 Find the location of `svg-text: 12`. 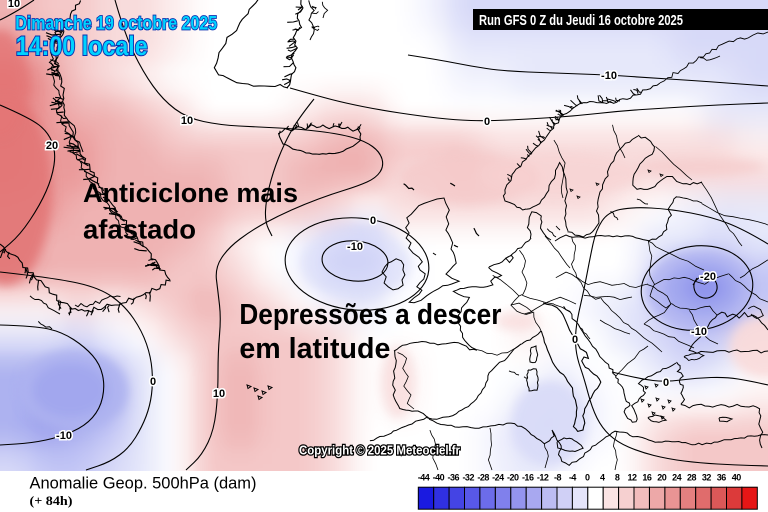

svg-text: 12 is located at coordinates (632, 478).